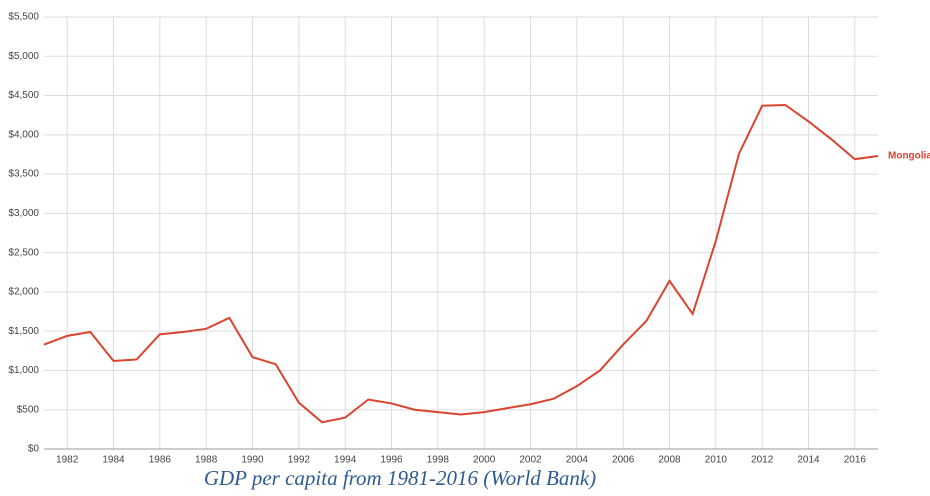 The width and height of the screenshot is (930, 496). I want to click on series-label: Mongolia, so click(909, 156).